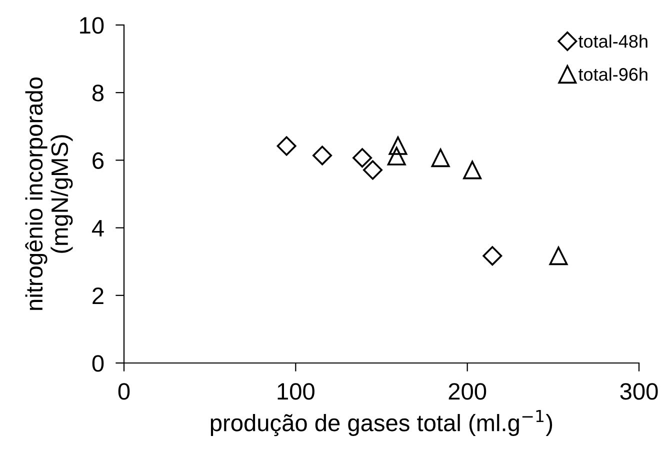  Describe the element at coordinates (98, 363) in the screenshot. I see `y-tick-label: 0` at that location.